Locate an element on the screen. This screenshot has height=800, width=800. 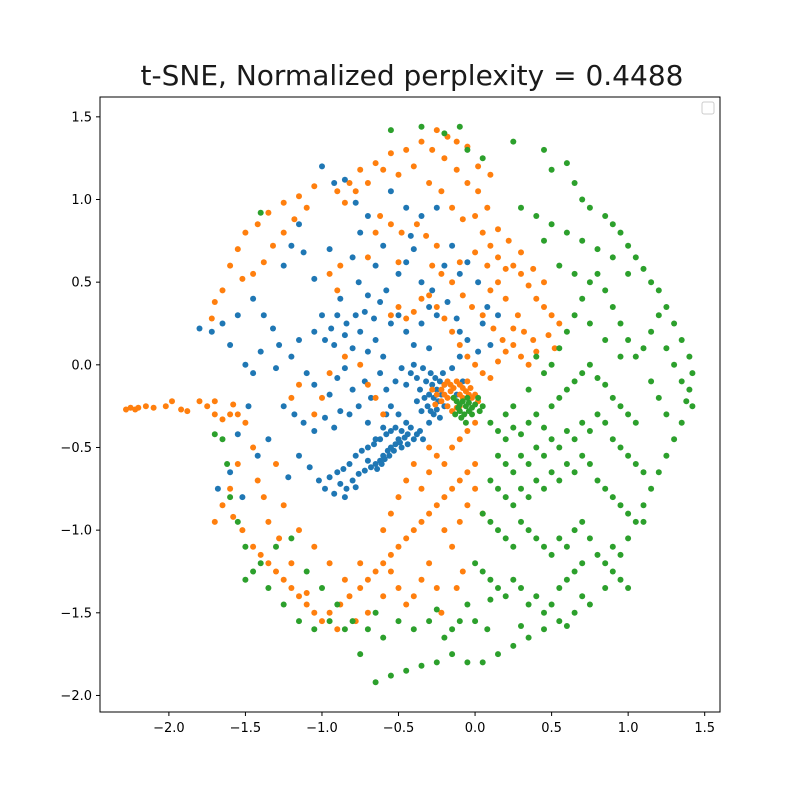
x-tick-label: 1.0 is located at coordinates (628, 728).